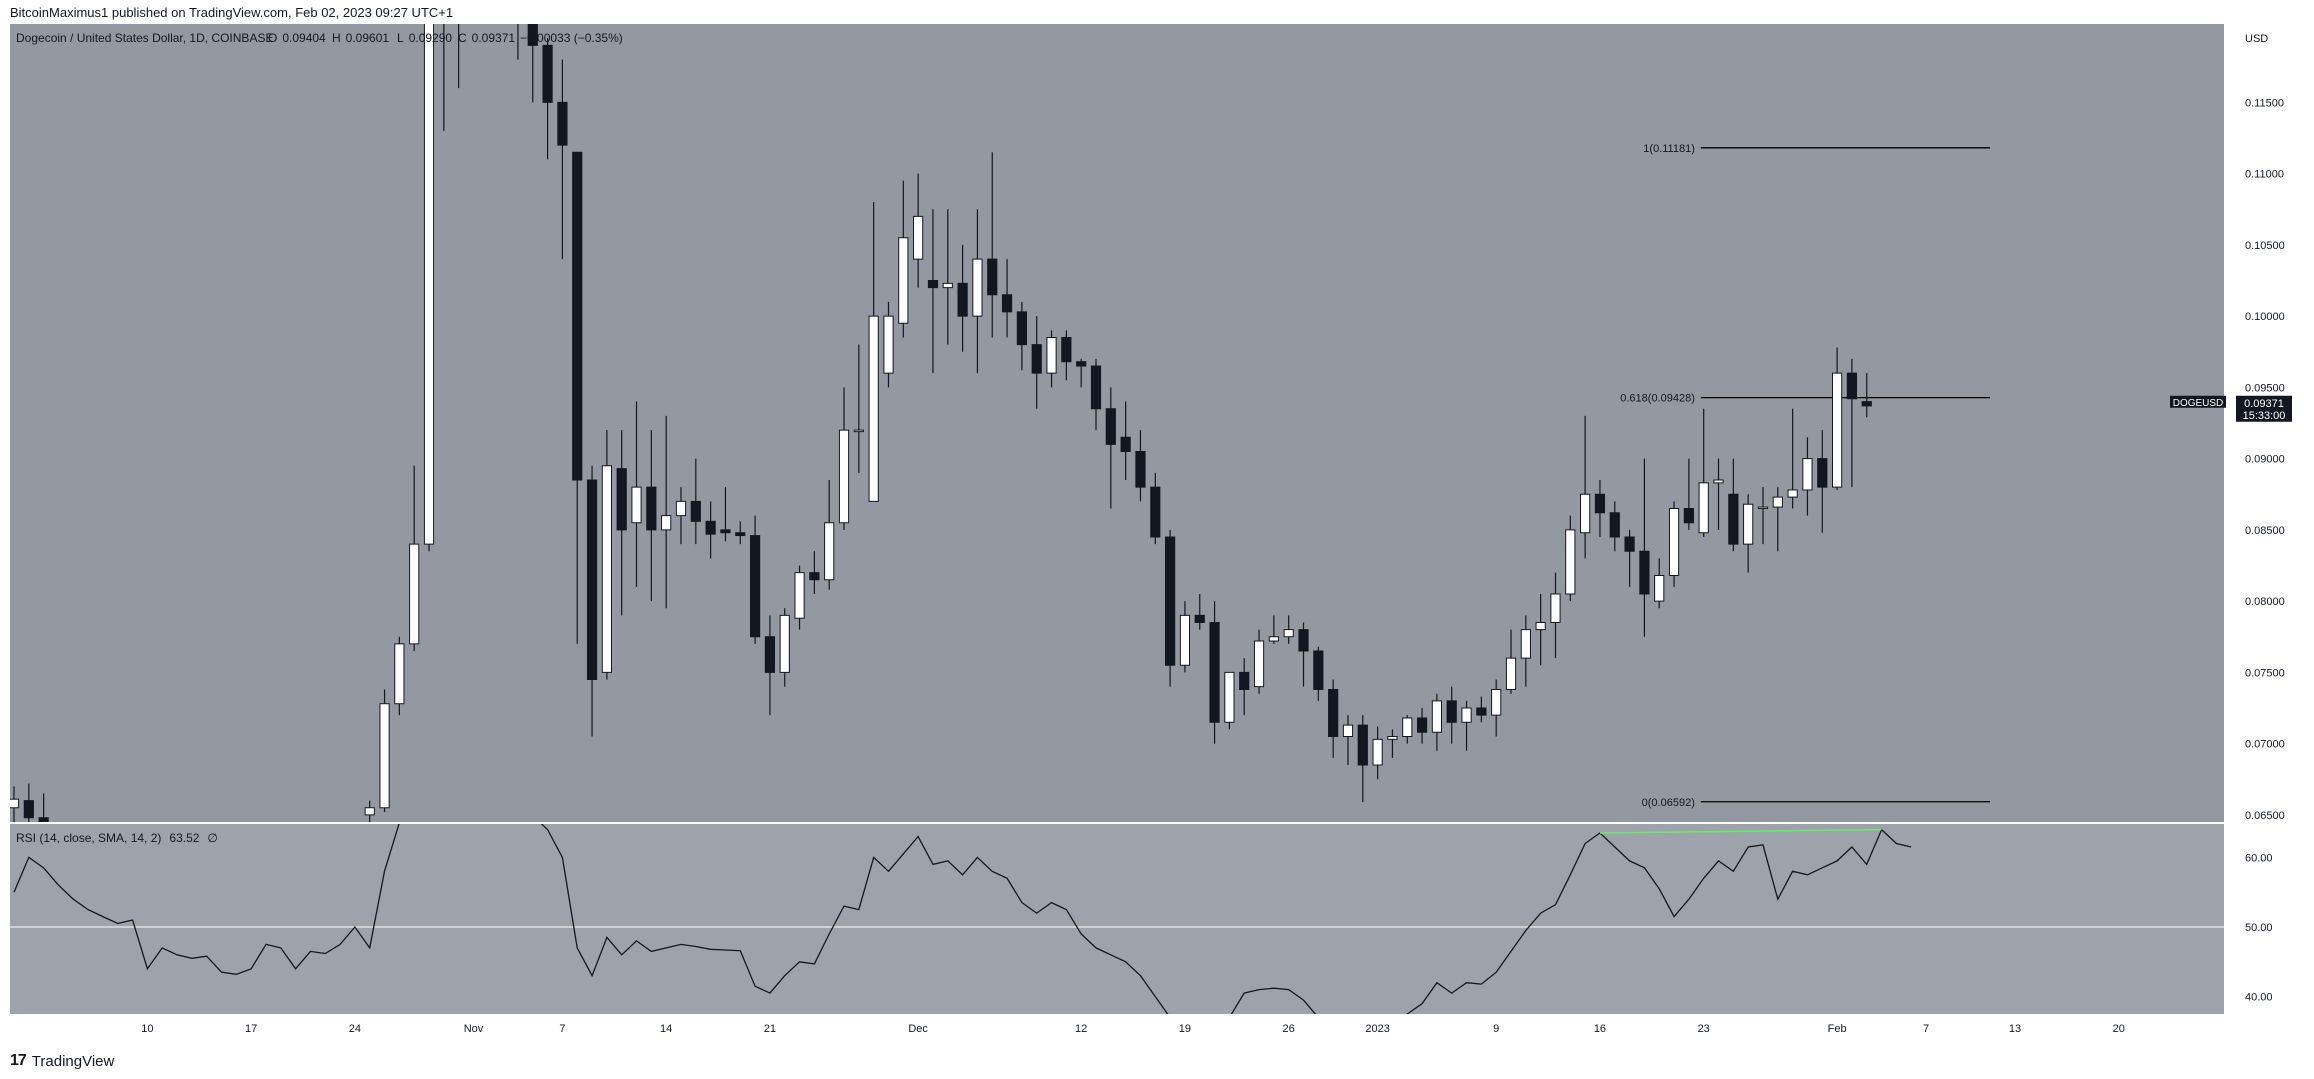 The height and width of the screenshot is (1079, 2314). I want to click on time-axis-background, so click(1157, 1029).